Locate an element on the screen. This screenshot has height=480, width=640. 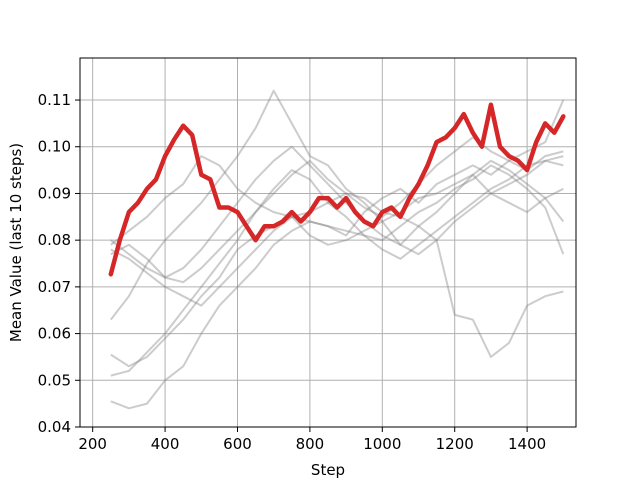
y-tick-label-5: 0.09 is located at coordinates (54, 193).